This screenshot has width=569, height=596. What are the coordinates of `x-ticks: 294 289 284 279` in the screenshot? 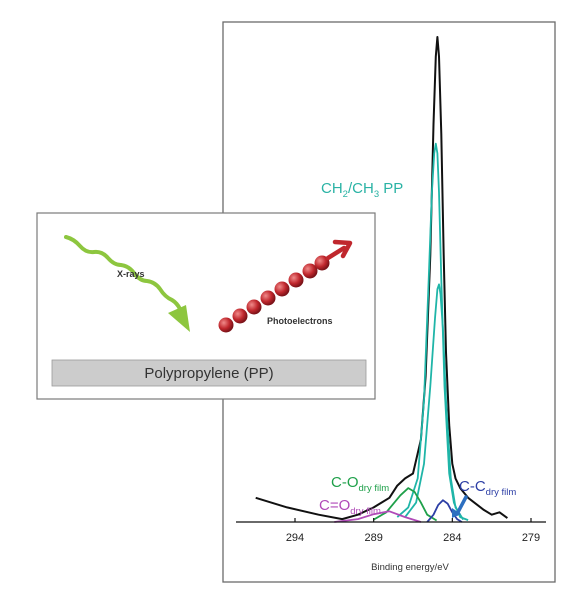 It's located at (413, 531).